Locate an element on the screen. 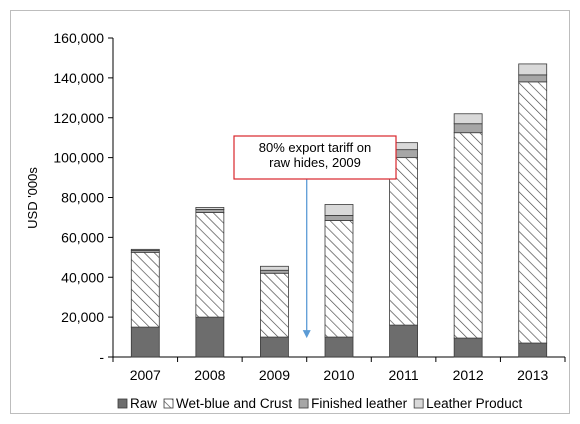 This screenshot has height=424, width=580. annotation-text: 80% export tariff on is located at coordinates (315, 147).